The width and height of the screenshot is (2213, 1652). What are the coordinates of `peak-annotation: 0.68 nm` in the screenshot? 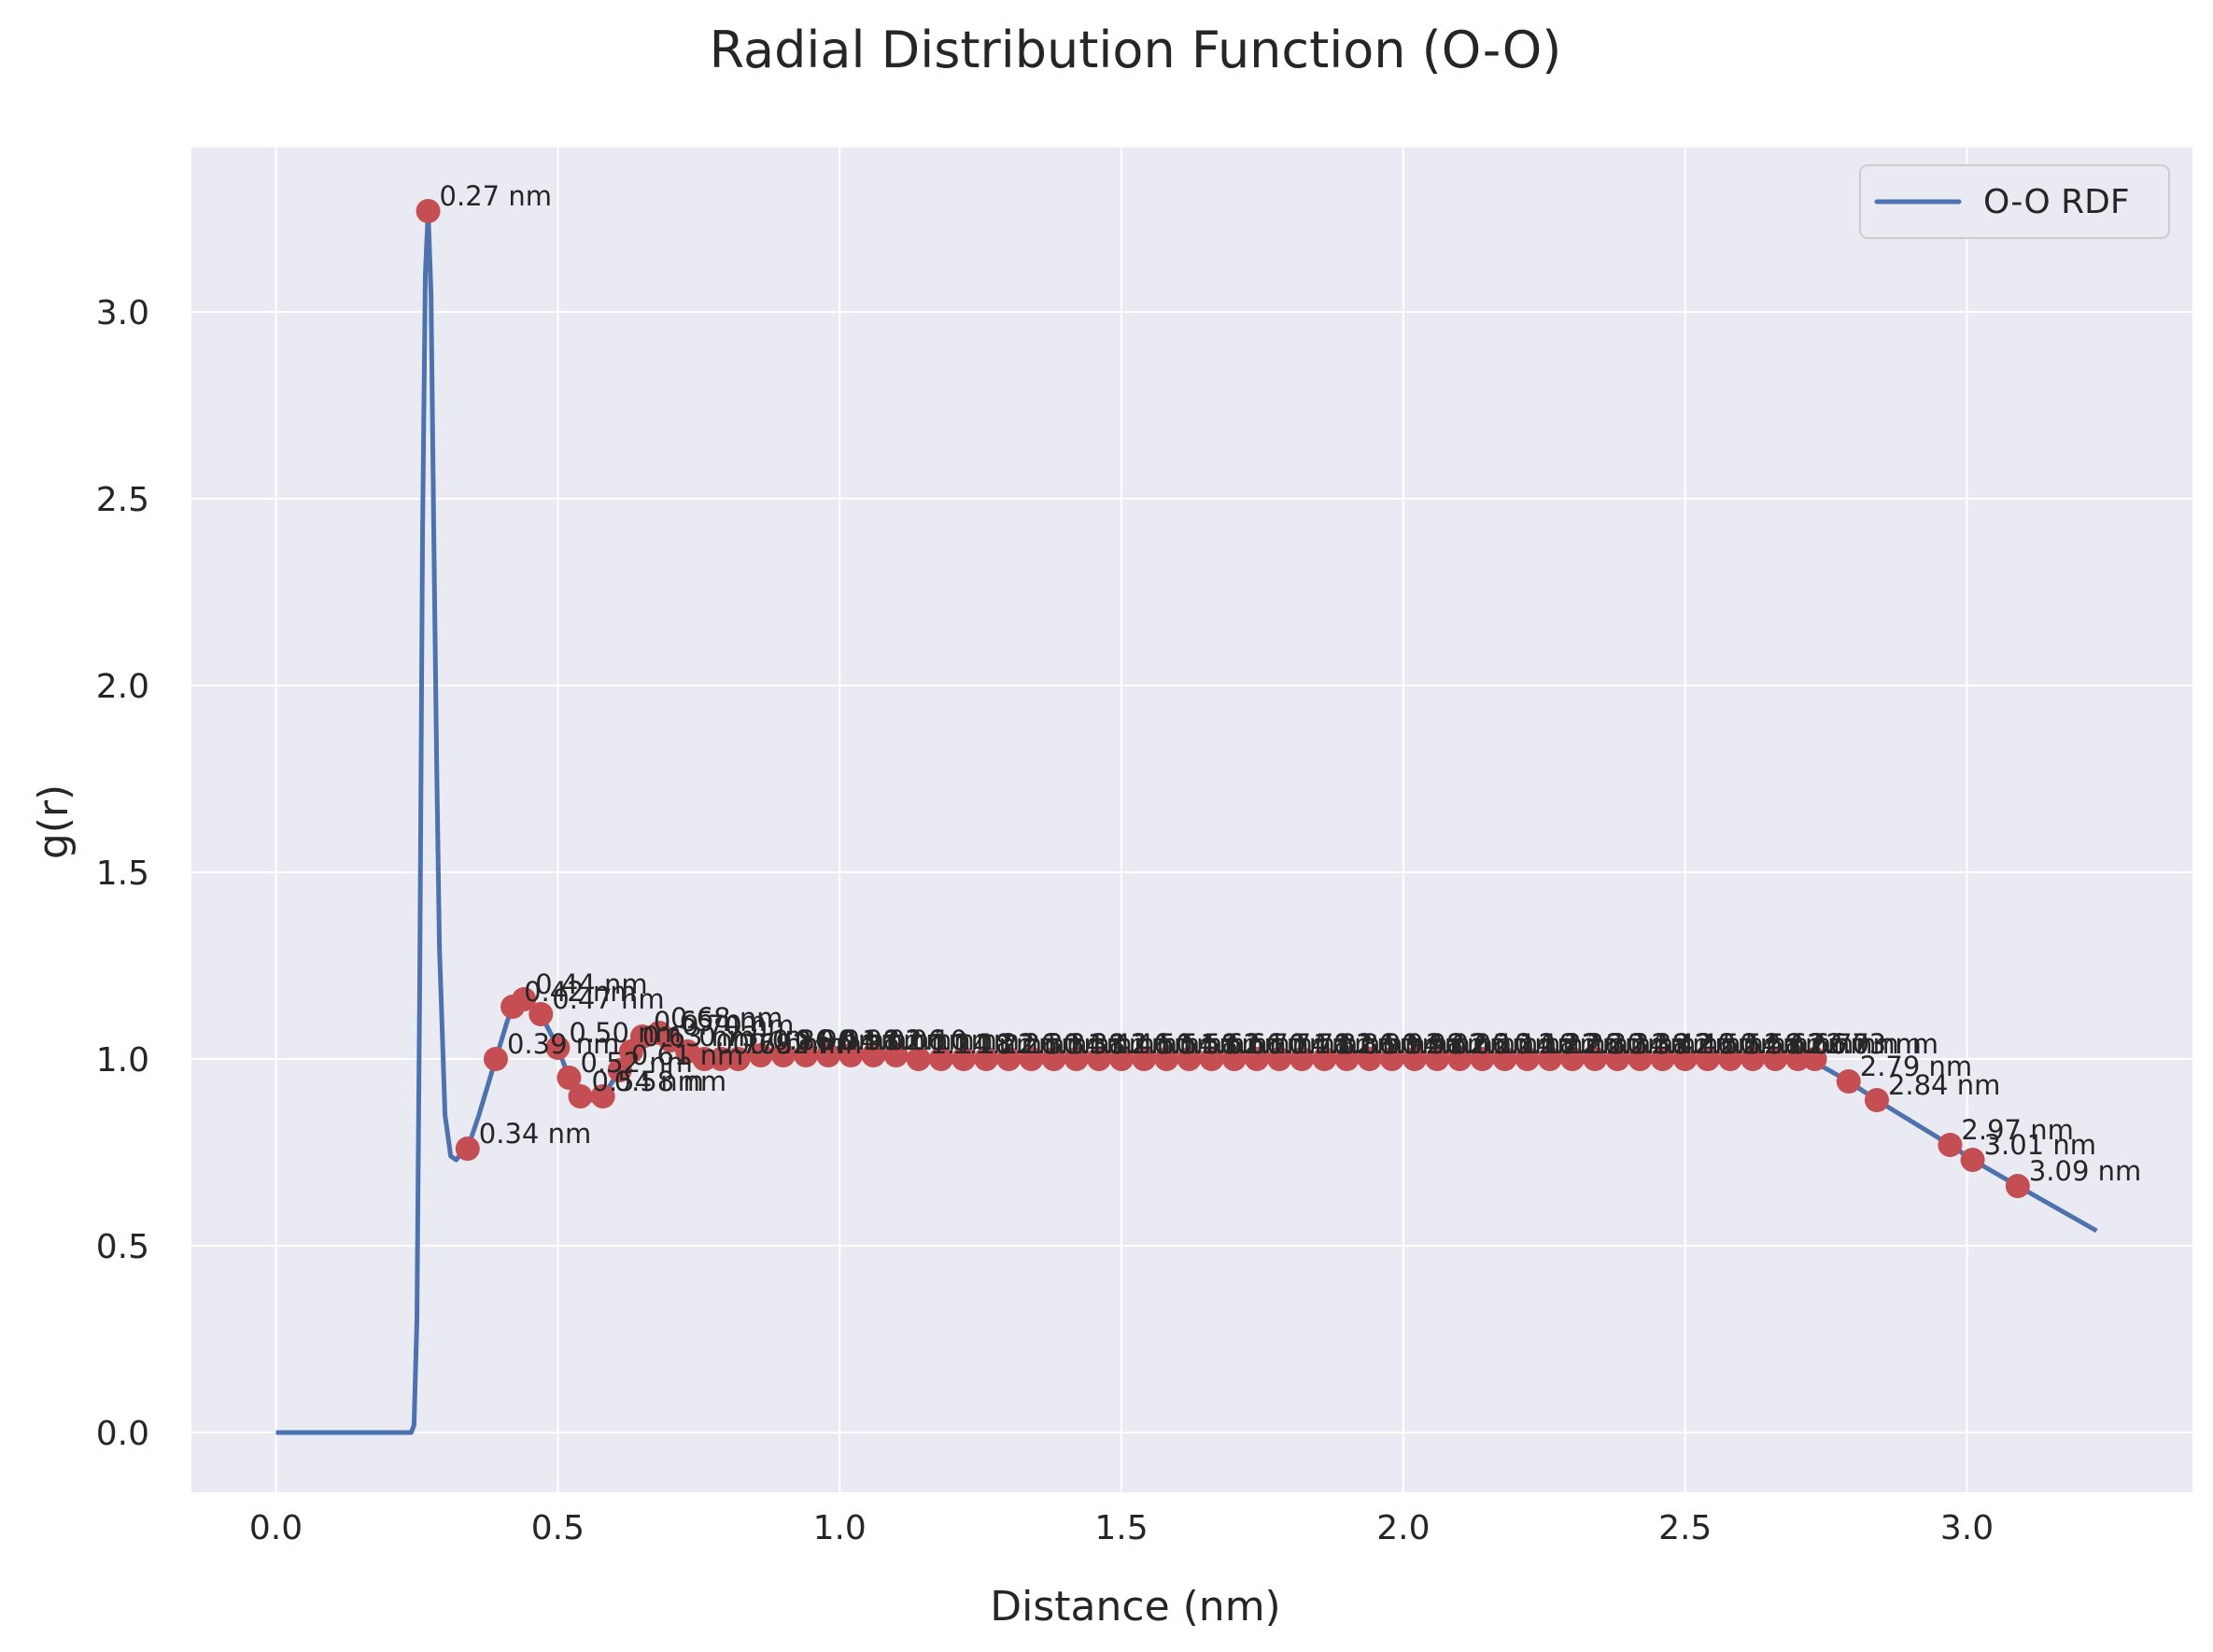 It's located at (726, 1018).